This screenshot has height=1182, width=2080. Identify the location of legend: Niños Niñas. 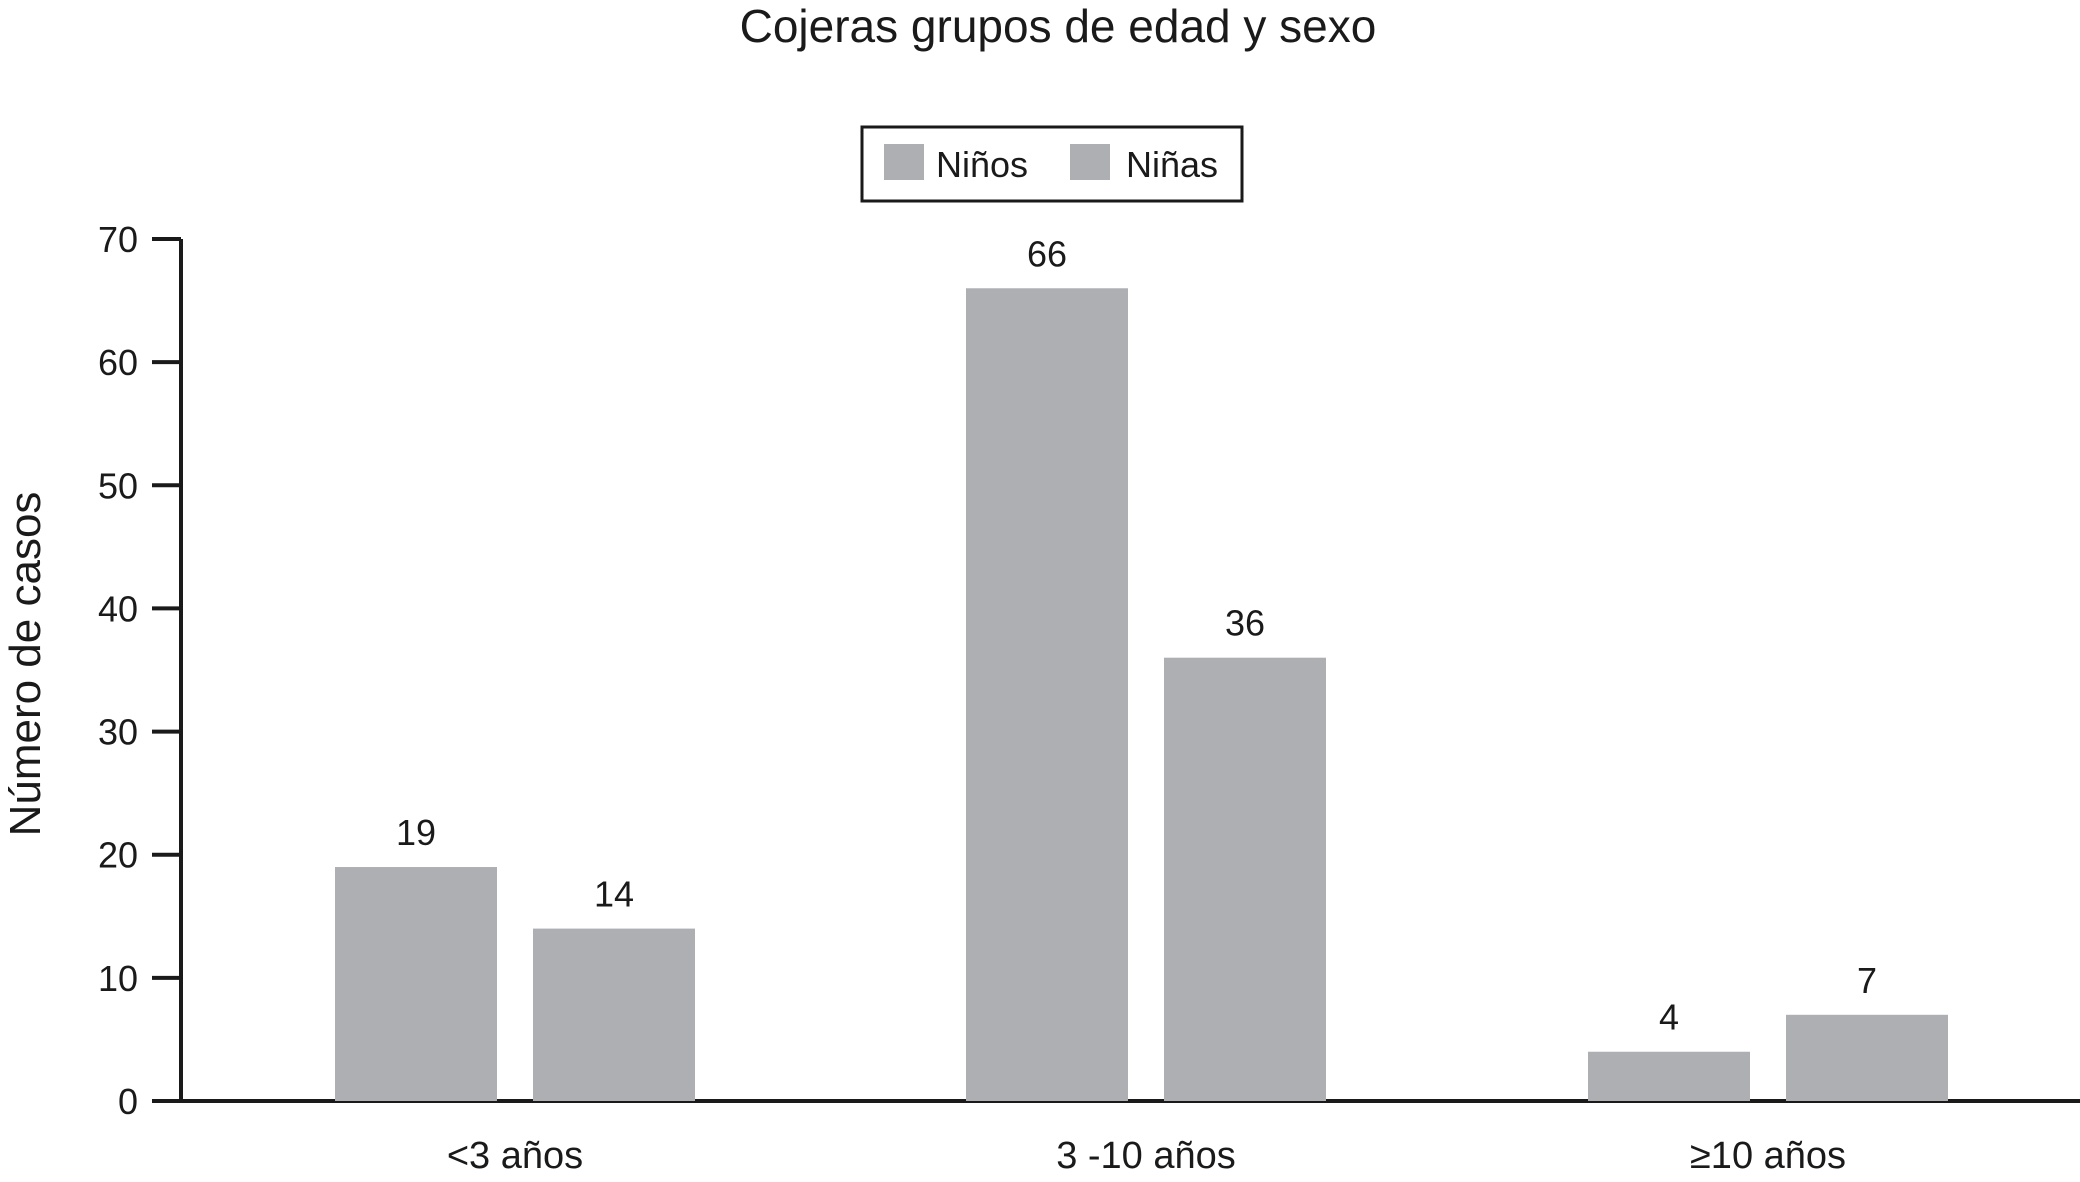
(1052, 164).